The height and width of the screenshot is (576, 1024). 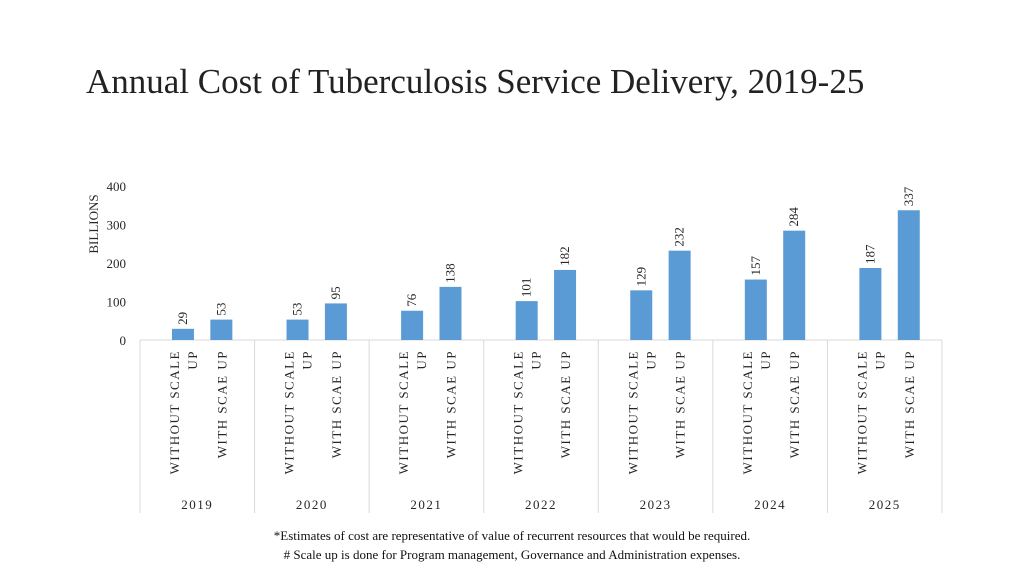 What do you see at coordinates (312, 504) in the screenshot?
I see `x-year-label: 2020` at bounding box center [312, 504].